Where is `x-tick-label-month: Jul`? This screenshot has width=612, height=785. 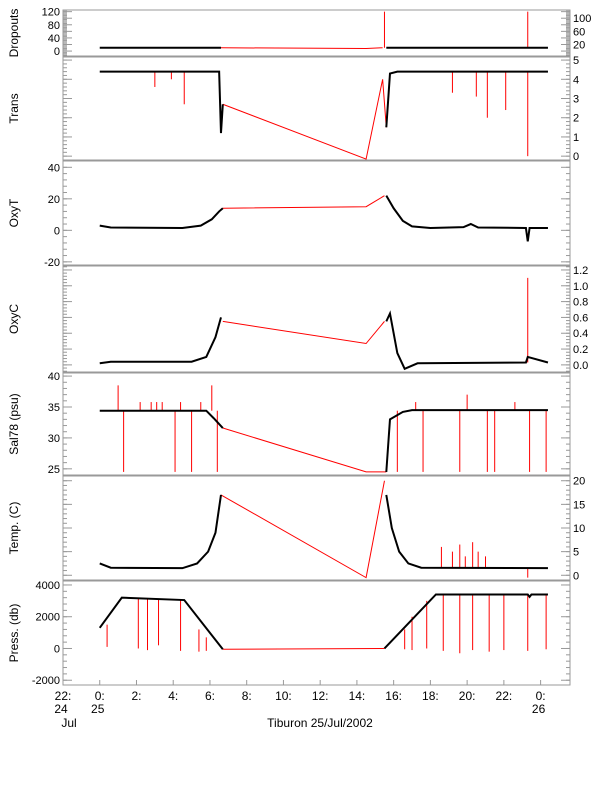 x-tick-label-month: Jul is located at coordinates (68, 723).